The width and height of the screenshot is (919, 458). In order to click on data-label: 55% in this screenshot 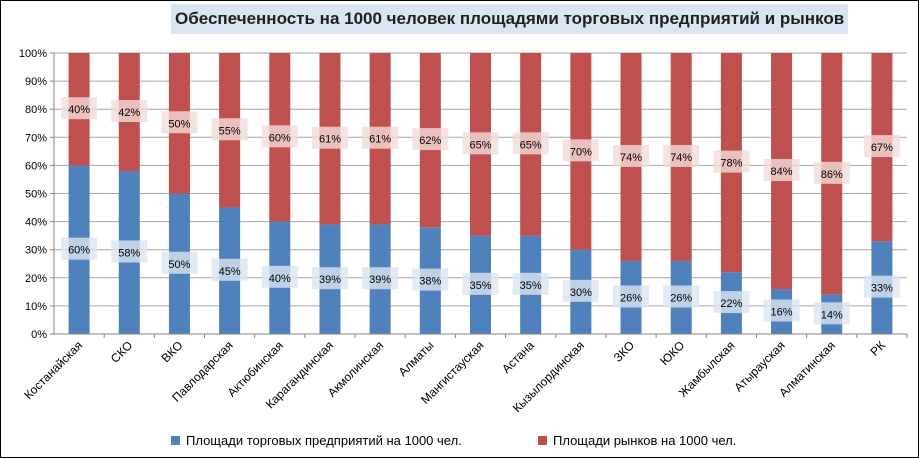, I will do `click(230, 131)`.